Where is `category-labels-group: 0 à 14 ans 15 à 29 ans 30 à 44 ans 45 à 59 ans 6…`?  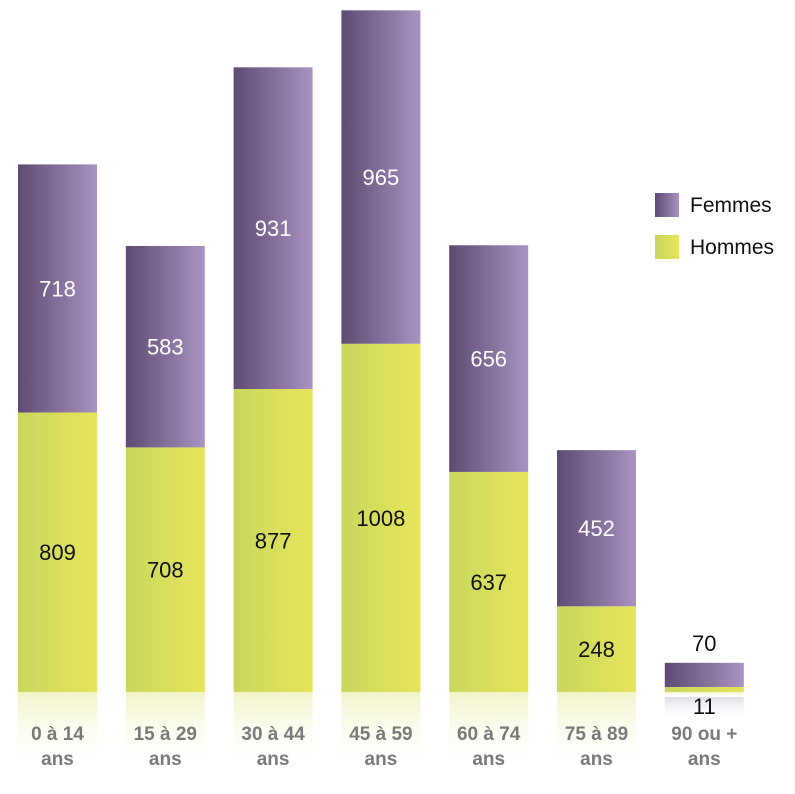 category-labels-group: 0 à 14 ans 15 à 29 ans 30 à 44 ans 45 à 59 ans 6… is located at coordinates (384, 747).